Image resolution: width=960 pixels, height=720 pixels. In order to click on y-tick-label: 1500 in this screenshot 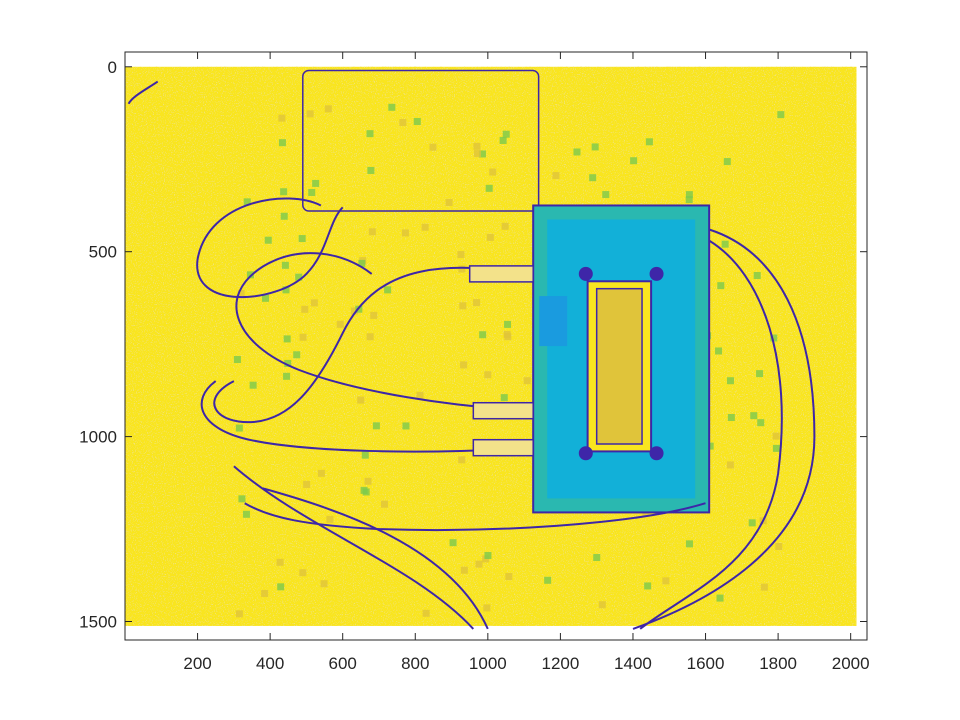, I will do `click(98, 622)`.